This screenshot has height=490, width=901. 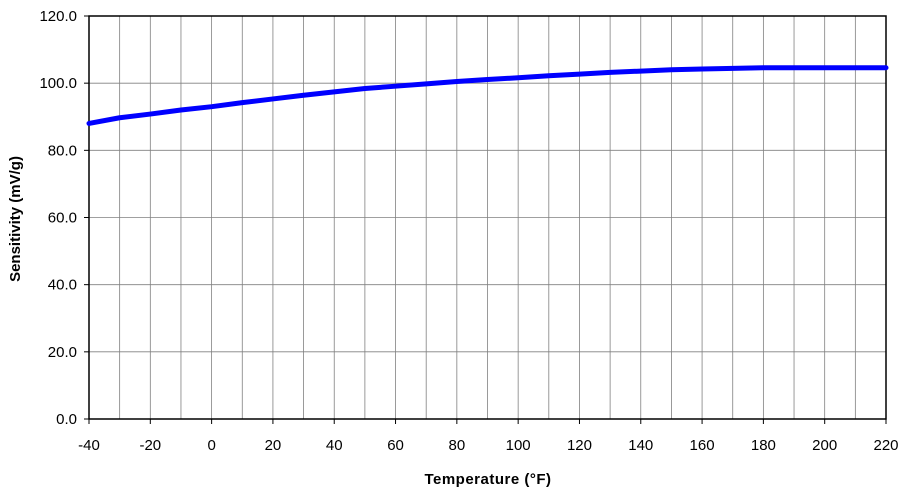 I want to click on y-tick-label: 0.0, so click(x=66, y=419).